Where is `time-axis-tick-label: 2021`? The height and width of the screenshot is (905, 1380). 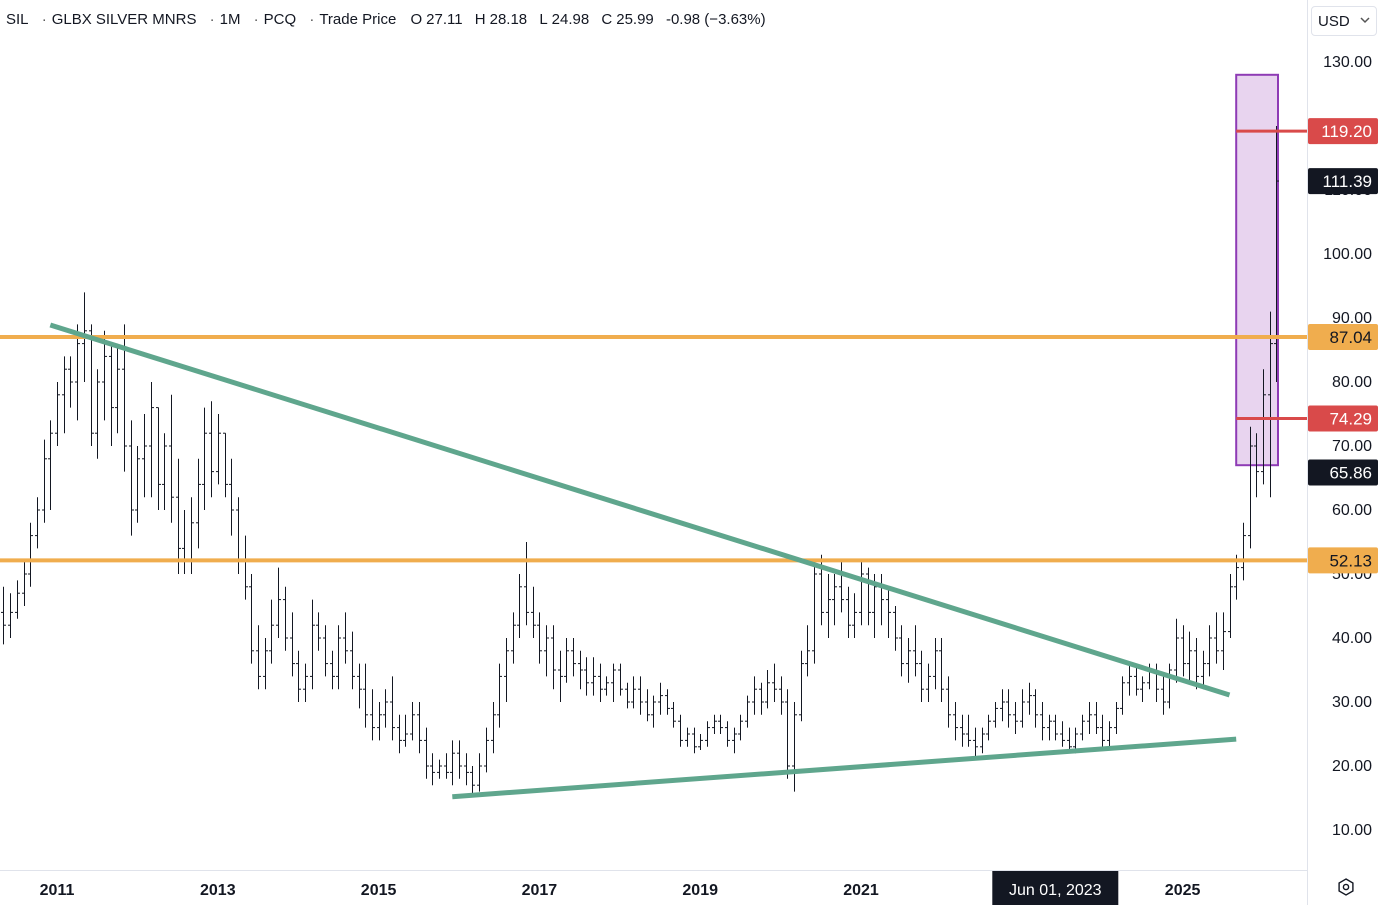 time-axis-tick-label: 2021 is located at coordinates (861, 890).